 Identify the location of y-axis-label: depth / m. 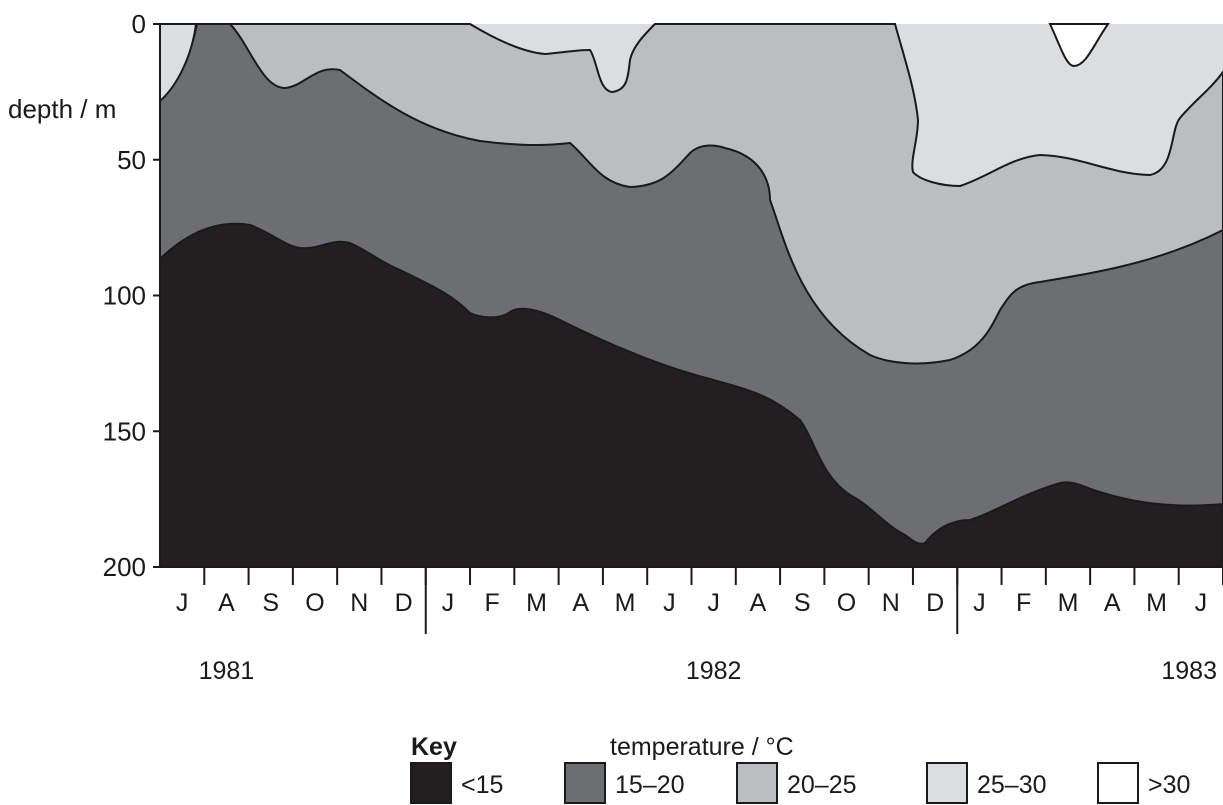
(62, 109).